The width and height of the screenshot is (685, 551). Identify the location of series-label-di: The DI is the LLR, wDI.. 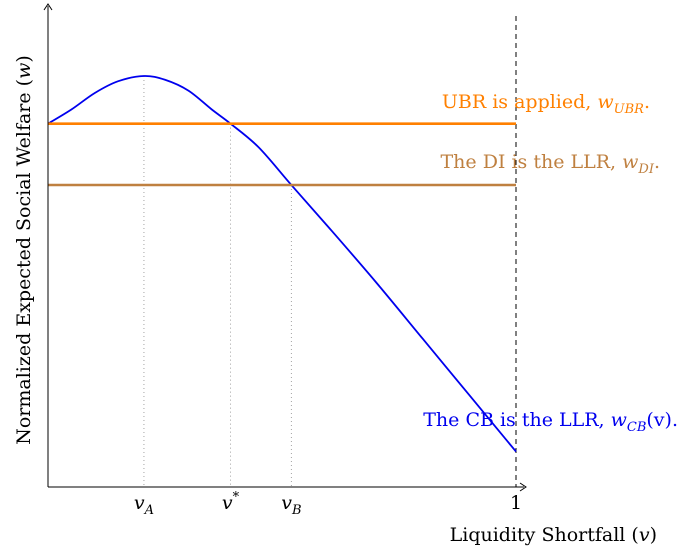
(551, 164).